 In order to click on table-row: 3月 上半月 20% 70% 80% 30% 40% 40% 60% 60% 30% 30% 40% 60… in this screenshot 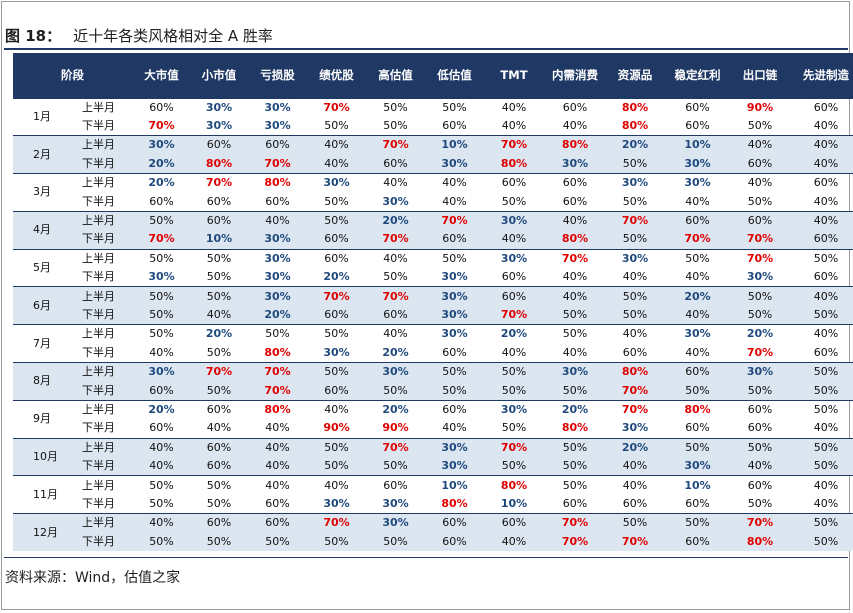, I will do `click(433, 192)`.